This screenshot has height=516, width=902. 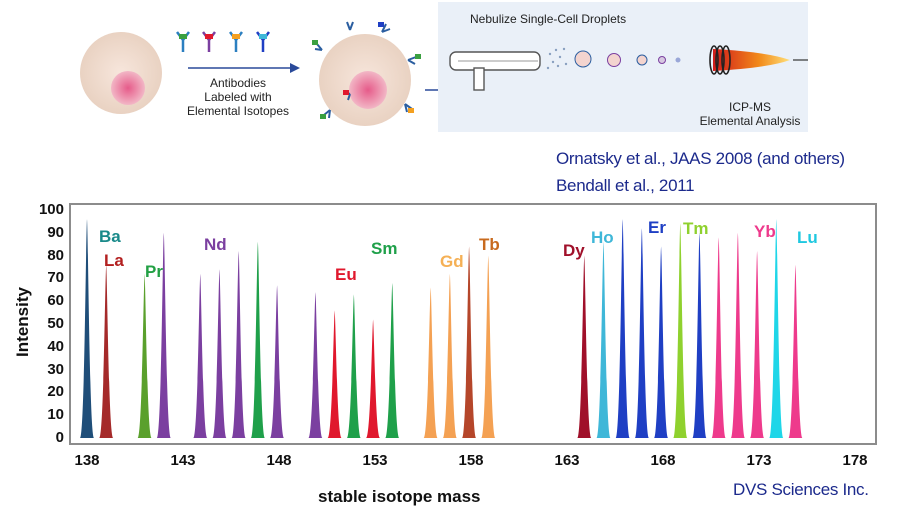 I want to click on y-tick-label: 10, so click(x=55, y=415).